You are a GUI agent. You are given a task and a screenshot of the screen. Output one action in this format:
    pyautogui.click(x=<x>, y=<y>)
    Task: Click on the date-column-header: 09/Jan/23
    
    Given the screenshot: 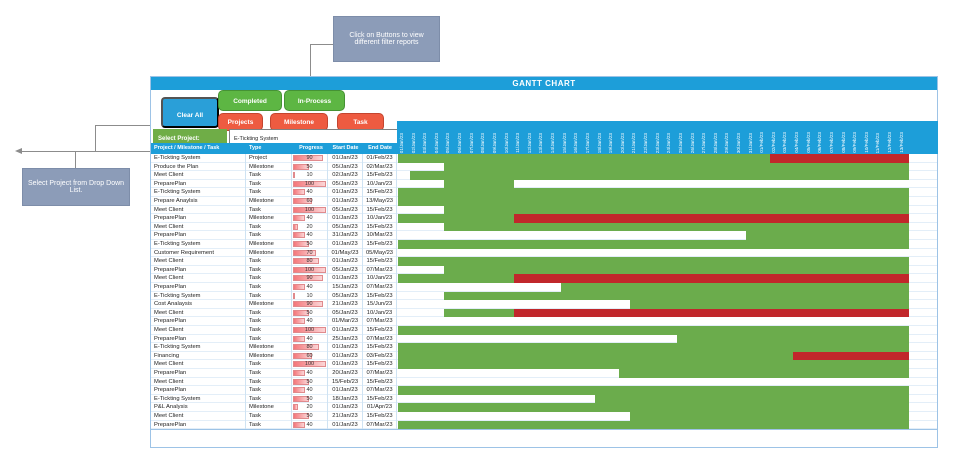 What is the action you would take?
    pyautogui.click(x=494, y=142)
    